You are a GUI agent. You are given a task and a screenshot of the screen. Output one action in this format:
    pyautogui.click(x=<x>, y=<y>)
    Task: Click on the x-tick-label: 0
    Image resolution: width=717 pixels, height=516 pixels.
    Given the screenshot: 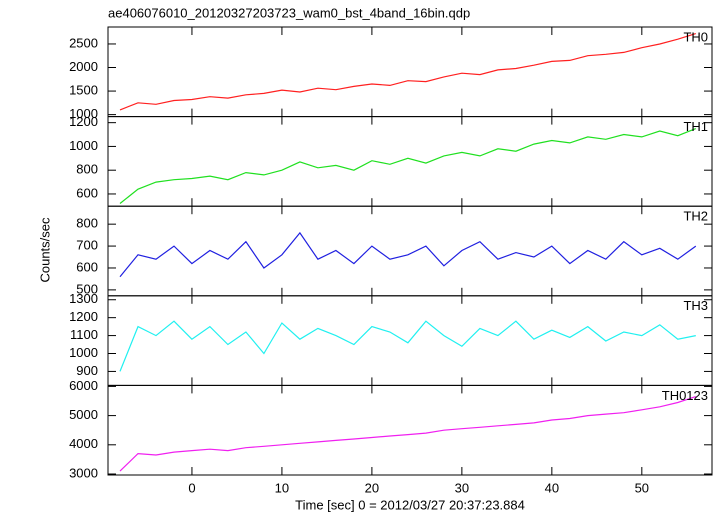 What is the action you would take?
    pyautogui.click(x=191, y=487)
    